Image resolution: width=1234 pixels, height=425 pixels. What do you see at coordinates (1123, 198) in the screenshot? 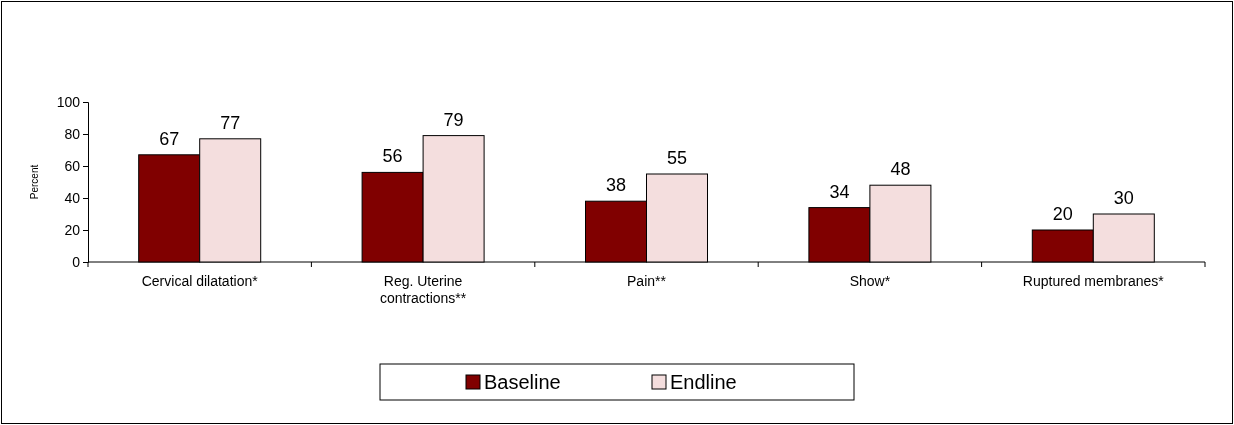
I see `data-label: 30` at bounding box center [1123, 198].